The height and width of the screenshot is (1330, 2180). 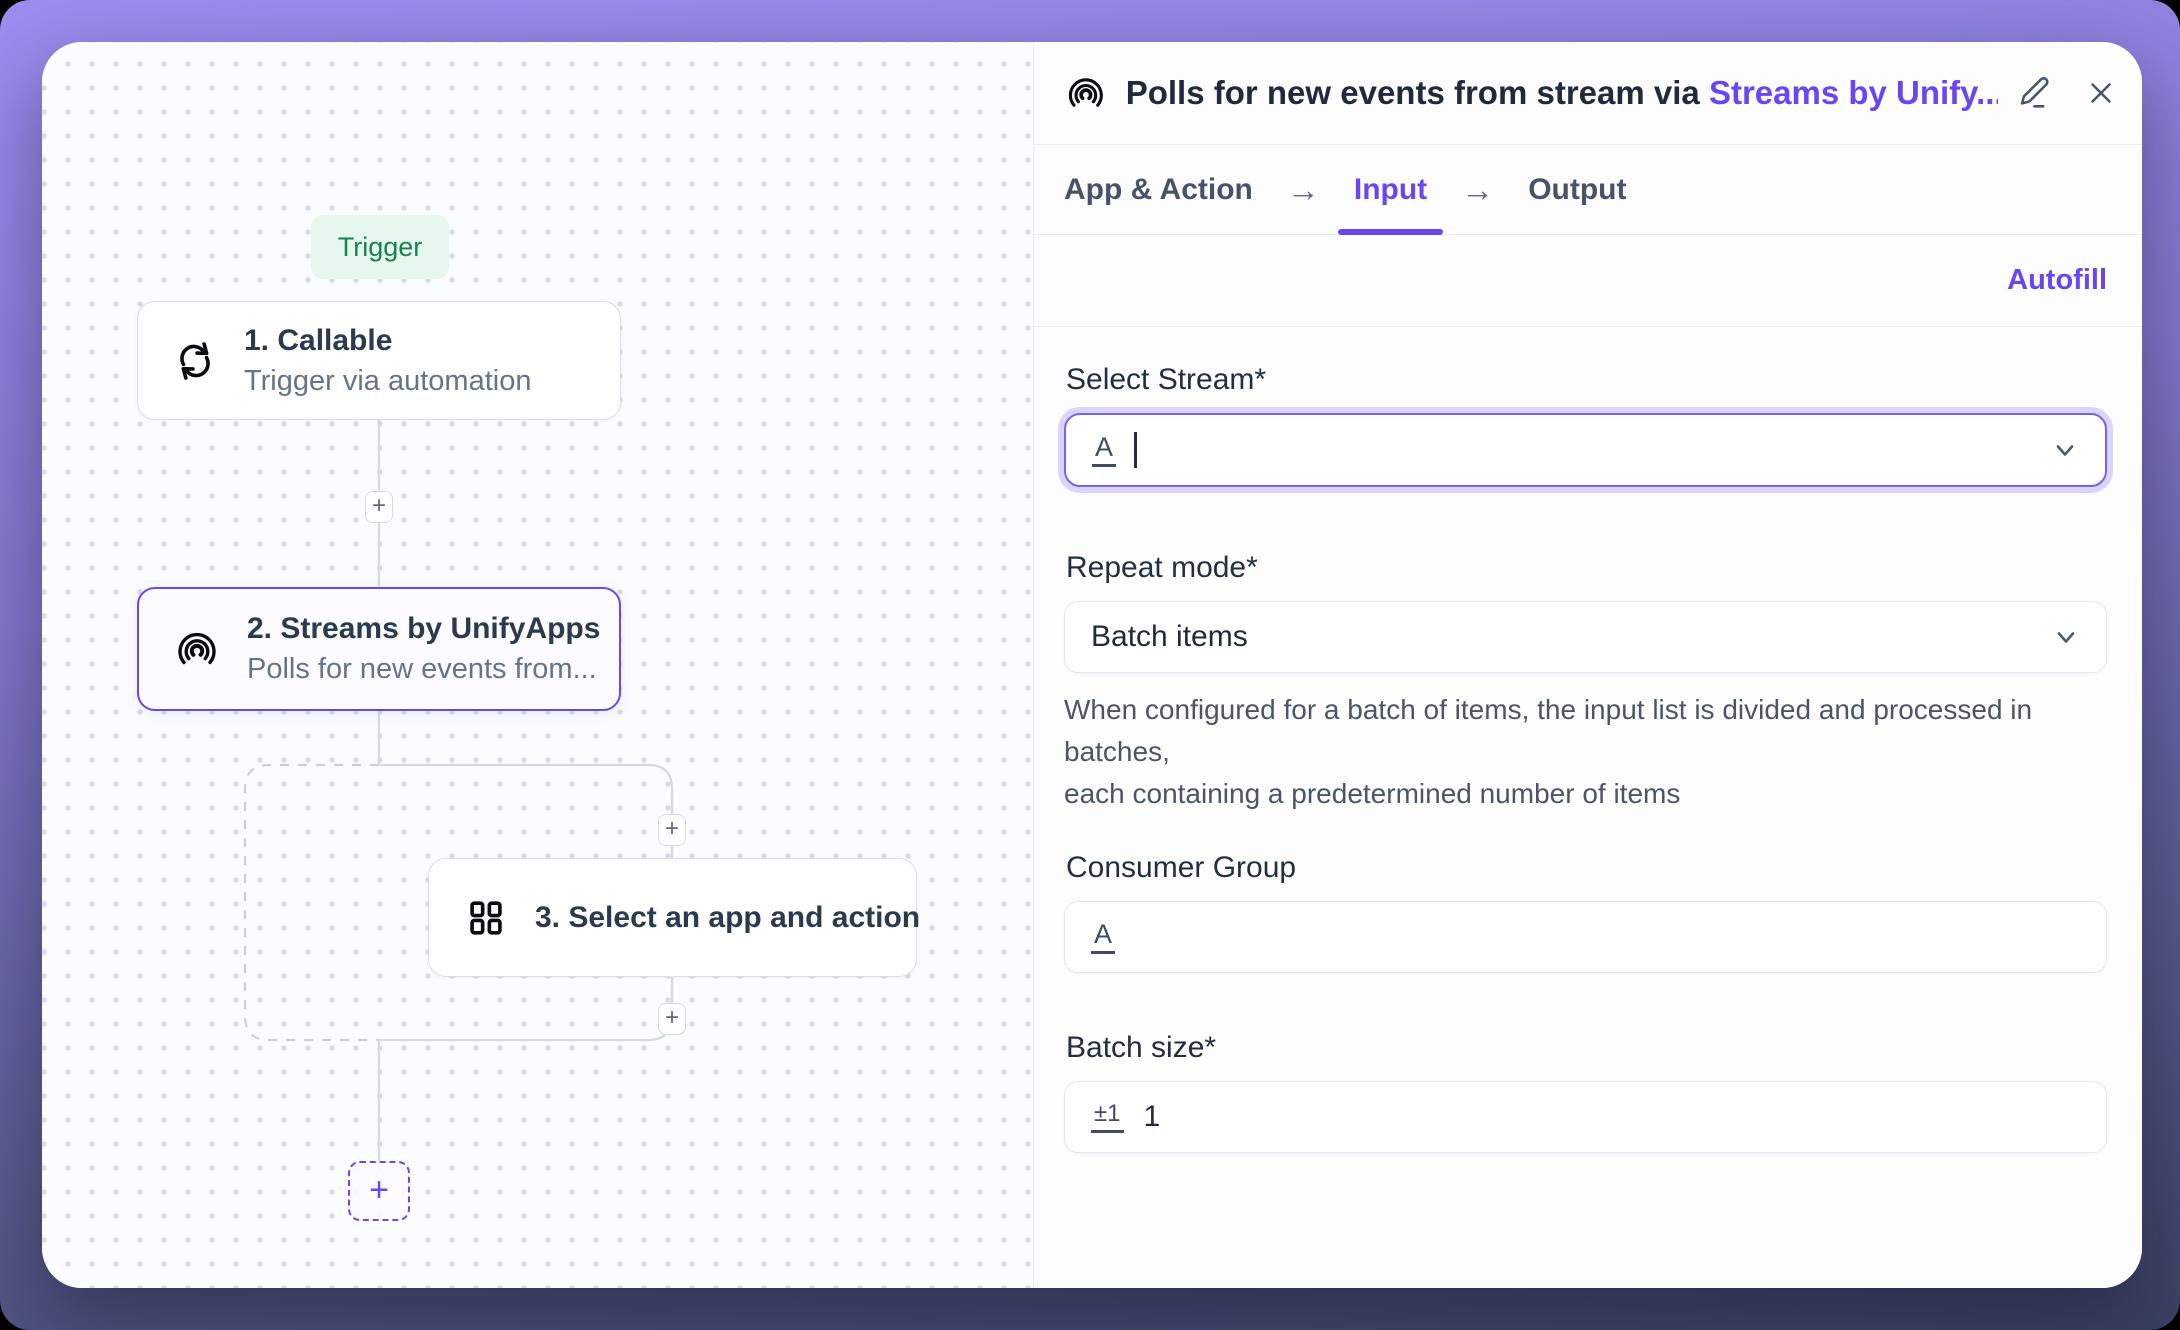 I want to click on node-select-app-action: 3. Select an app and action, so click(x=674, y=917).